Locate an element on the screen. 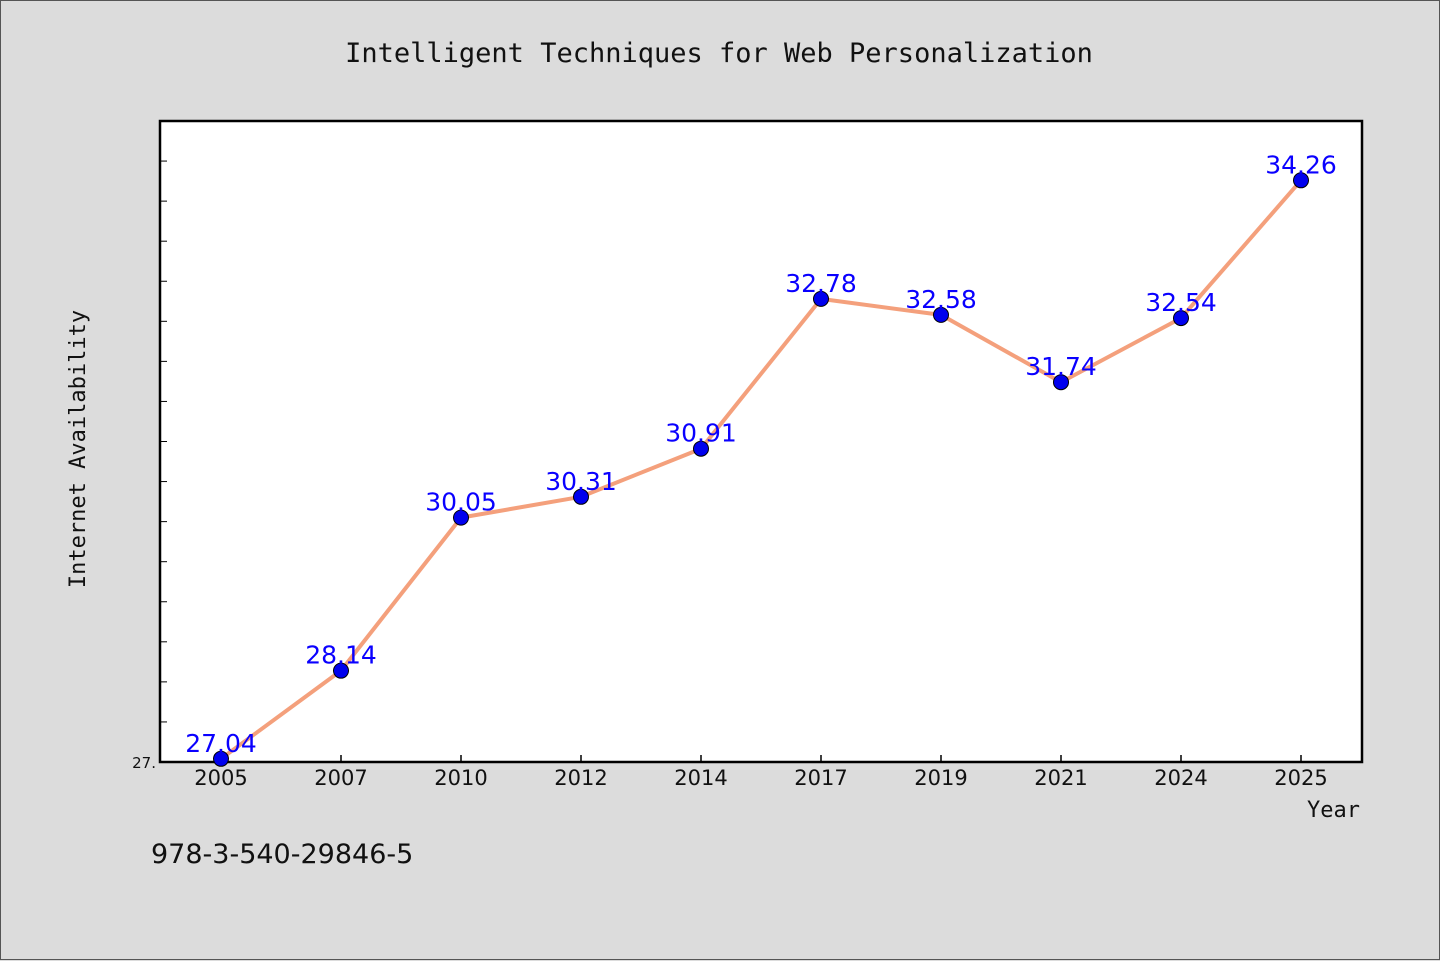  x-tick-label: 2012 is located at coordinates (580, 778).